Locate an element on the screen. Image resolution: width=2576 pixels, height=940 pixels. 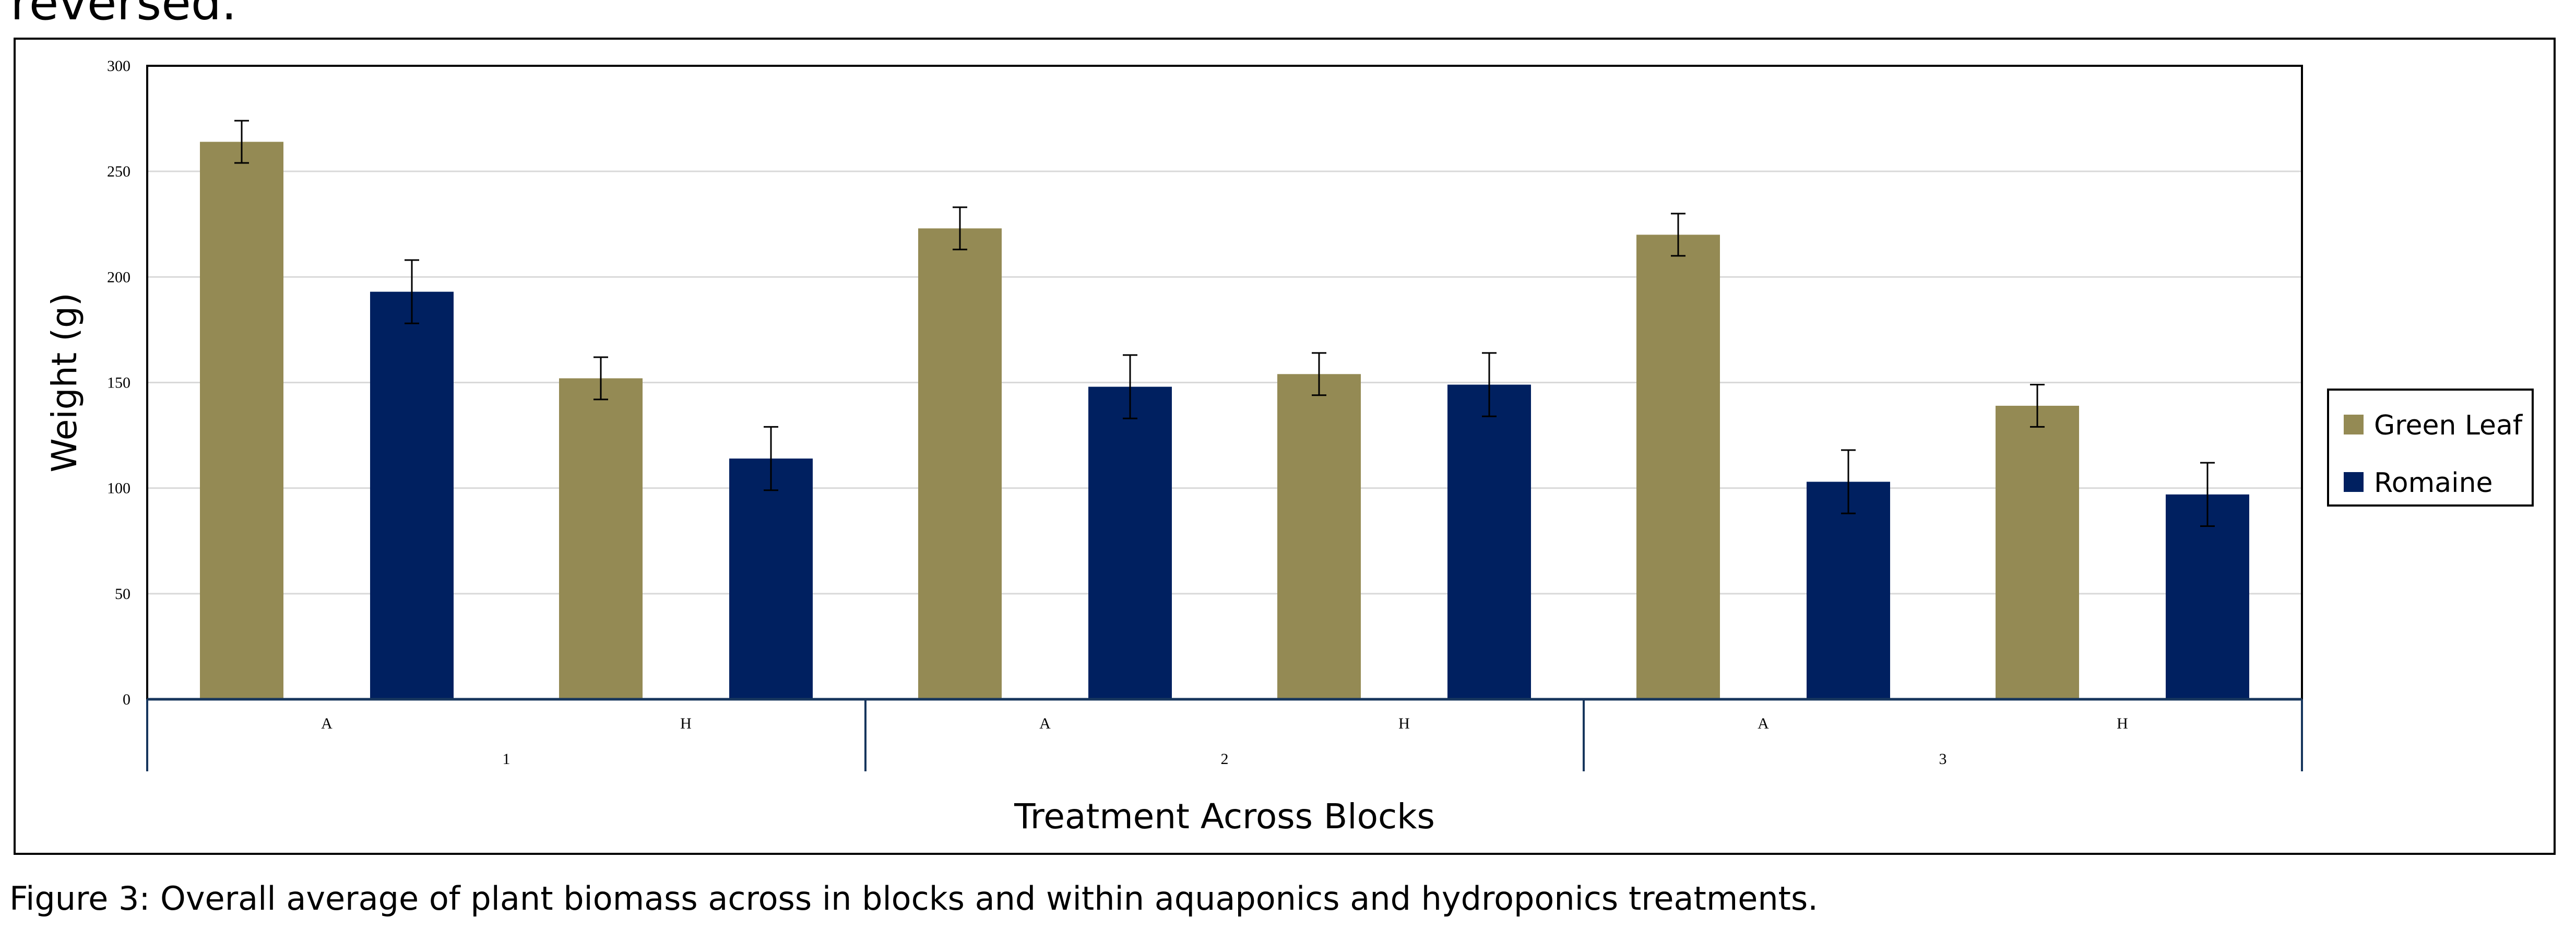
y-axis-title: Weight (g) is located at coordinates (64, 382).